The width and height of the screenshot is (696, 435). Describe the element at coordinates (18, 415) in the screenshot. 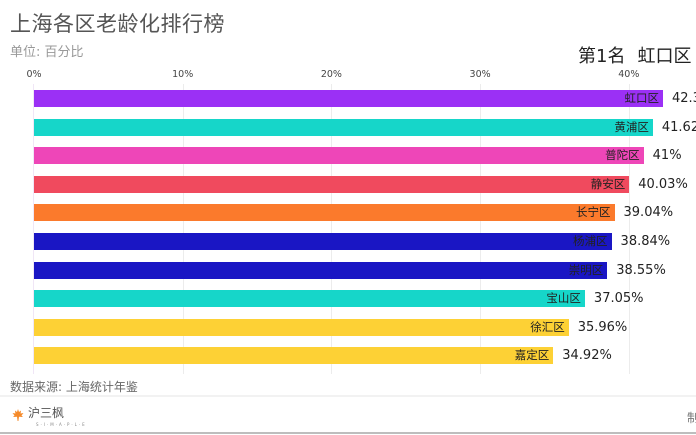

I see `maple-leaf-icon` at that location.